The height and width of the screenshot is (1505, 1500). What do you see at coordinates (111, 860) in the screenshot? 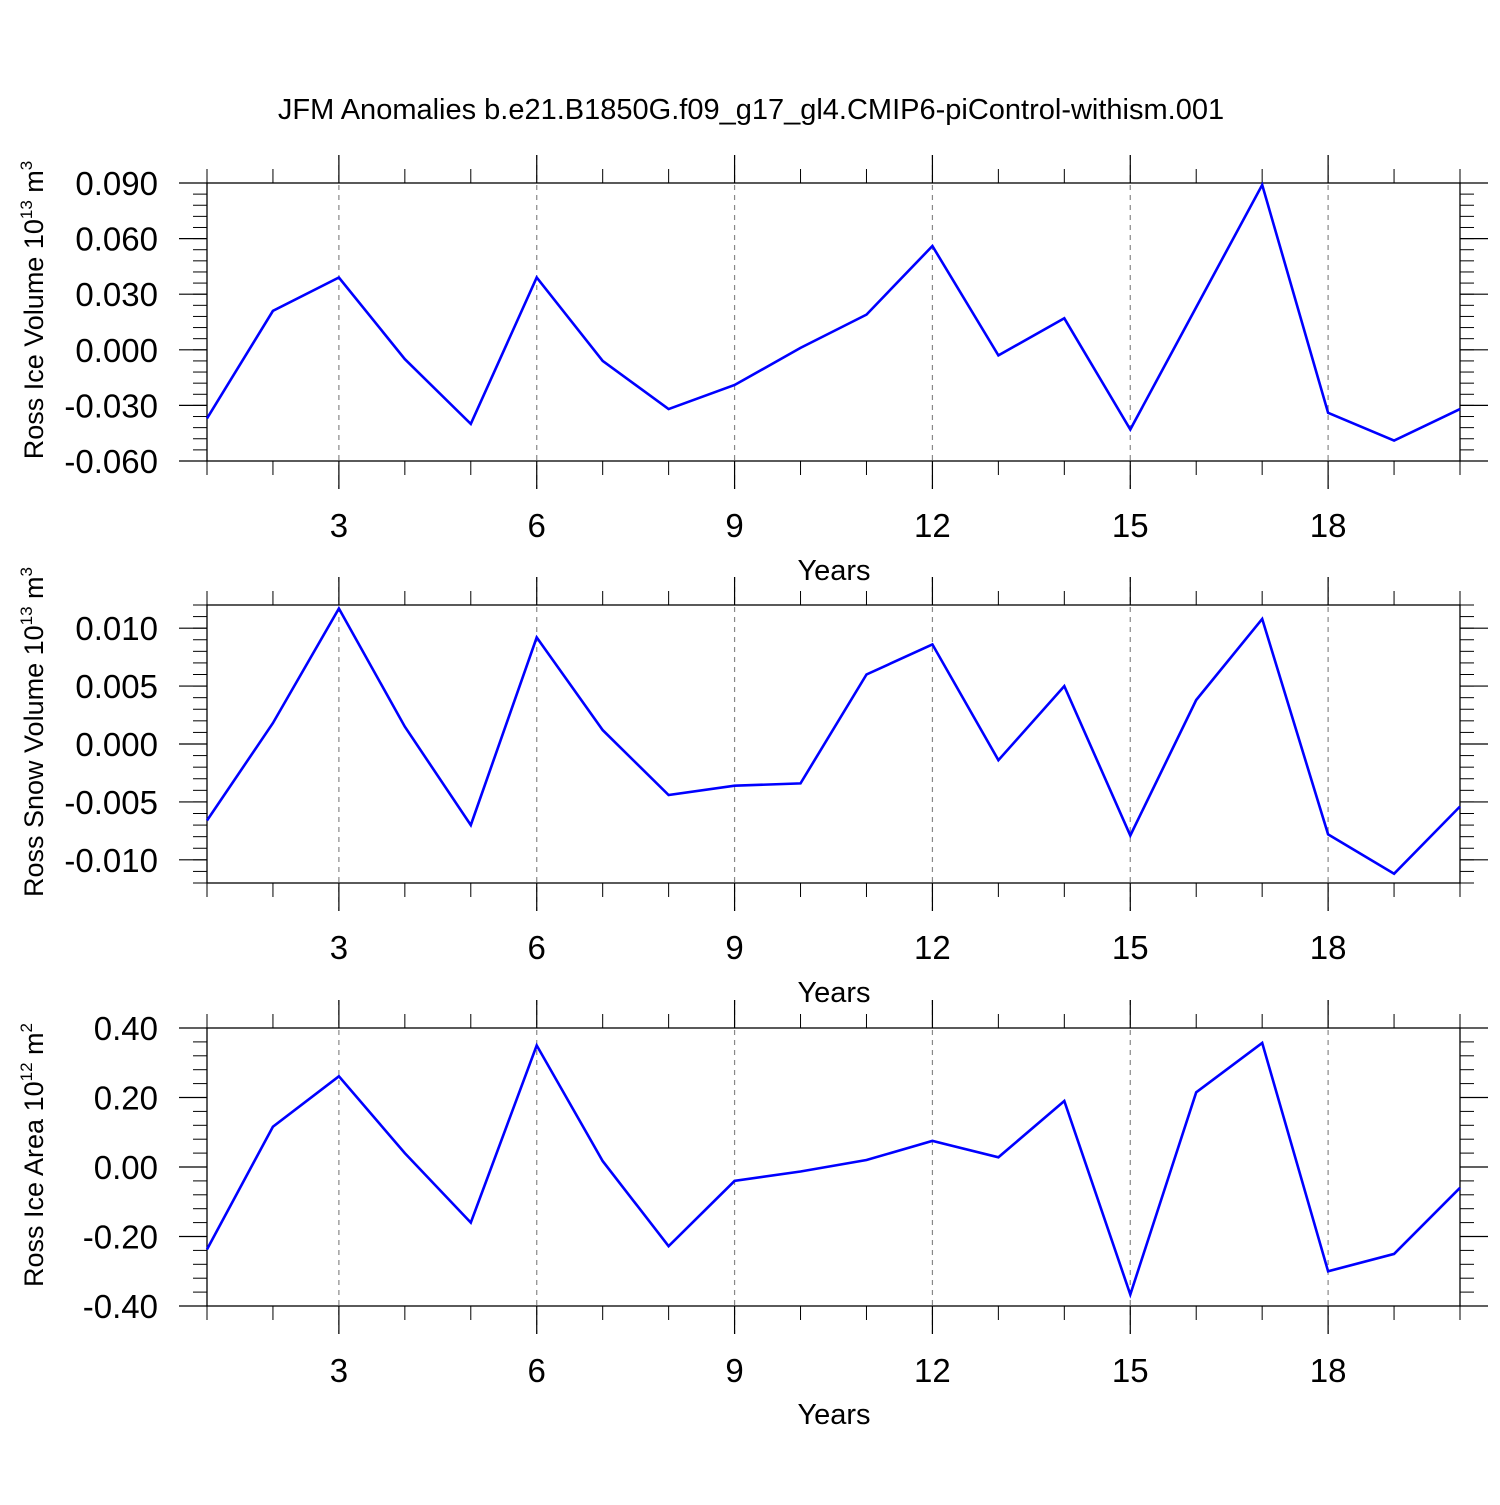
I see `y-tick-label: -0.010` at bounding box center [111, 860].